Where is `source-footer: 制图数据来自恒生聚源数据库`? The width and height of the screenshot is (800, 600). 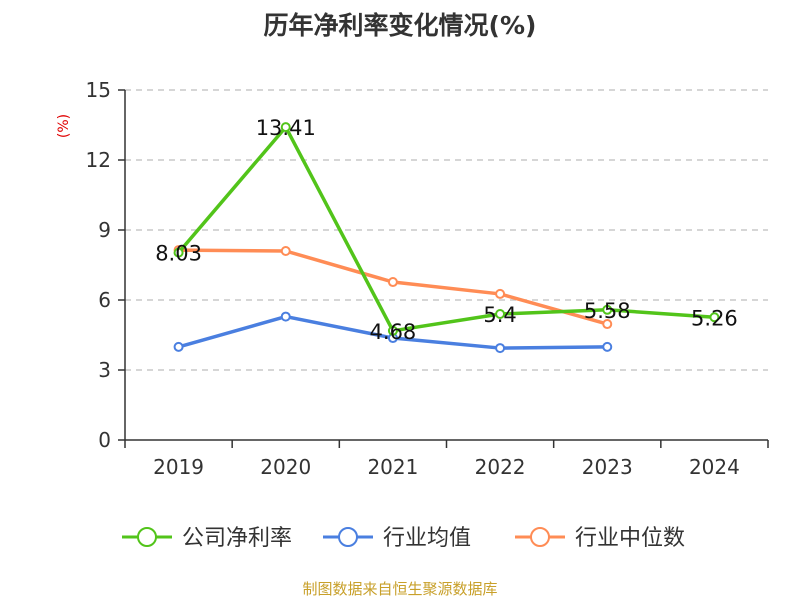 source-footer: 制图数据来自恒生聚源数据库 is located at coordinates (400, 589).